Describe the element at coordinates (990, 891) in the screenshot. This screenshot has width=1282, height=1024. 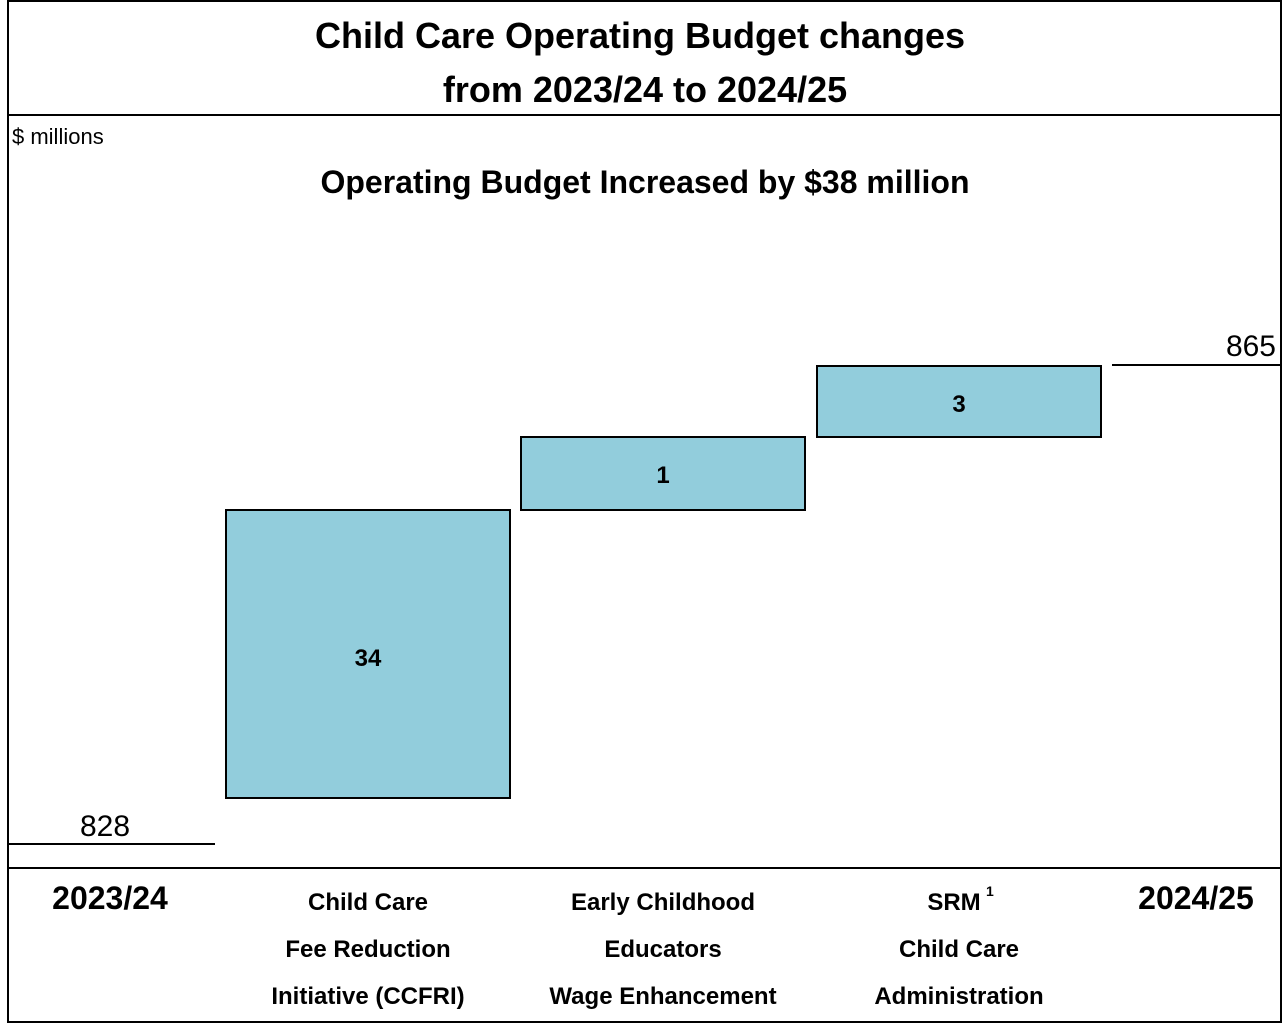
I see `category-srm-footnote-marker: 1` at that location.